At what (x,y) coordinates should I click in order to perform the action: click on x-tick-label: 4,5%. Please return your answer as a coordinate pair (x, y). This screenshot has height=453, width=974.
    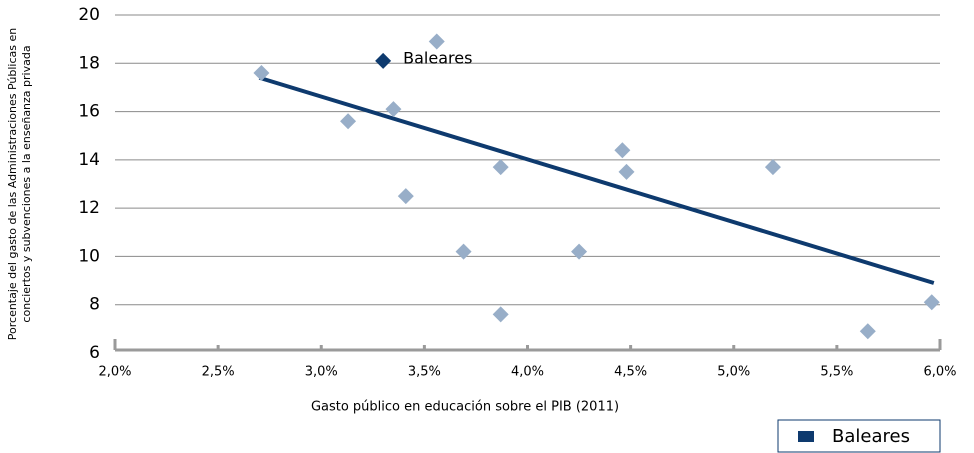
    Looking at the image, I should click on (630, 372).